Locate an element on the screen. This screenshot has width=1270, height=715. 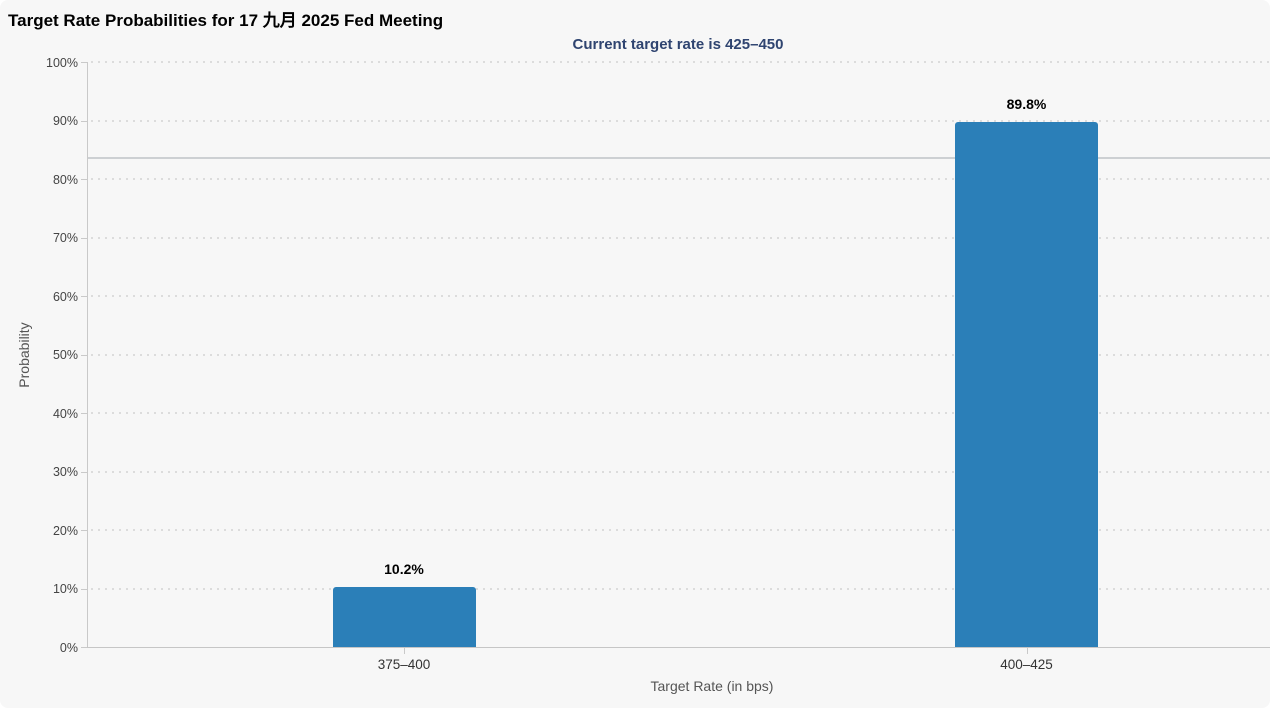
bar-value-label: 10.2% is located at coordinates (404, 569).